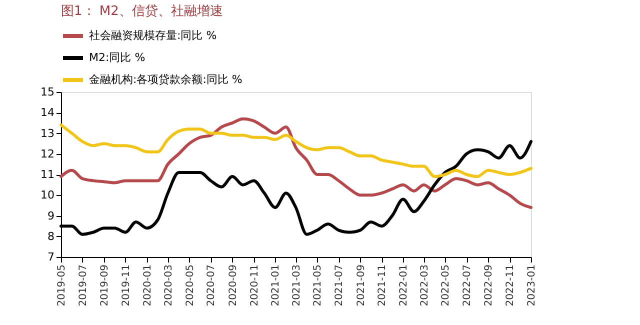 Image resolution: width=640 pixels, height=325 pixels. Describe the element at coordinates (233, 285) in the screenshot. I see `x-tick-label: 2020-09` at that location.